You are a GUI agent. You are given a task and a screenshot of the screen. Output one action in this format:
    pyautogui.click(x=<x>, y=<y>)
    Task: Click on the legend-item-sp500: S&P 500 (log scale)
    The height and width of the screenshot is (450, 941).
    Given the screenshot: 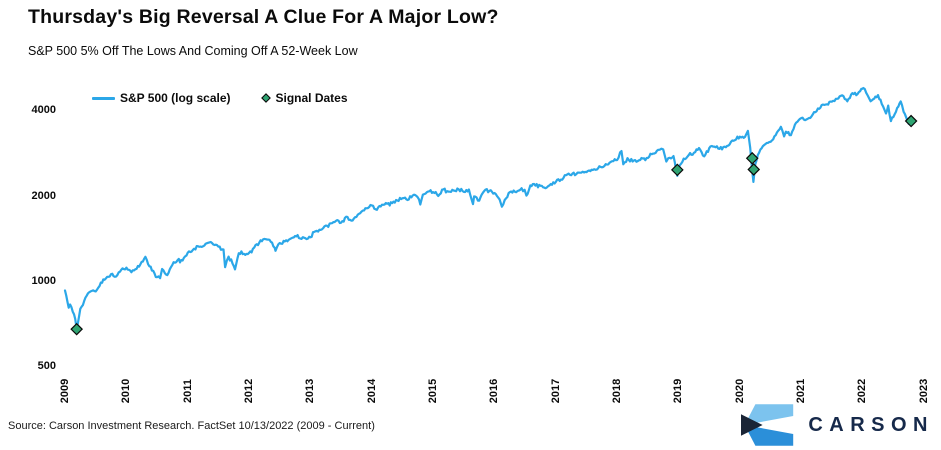 What is the action you would take?
    pyautogui.click(x=161, y=98)
    